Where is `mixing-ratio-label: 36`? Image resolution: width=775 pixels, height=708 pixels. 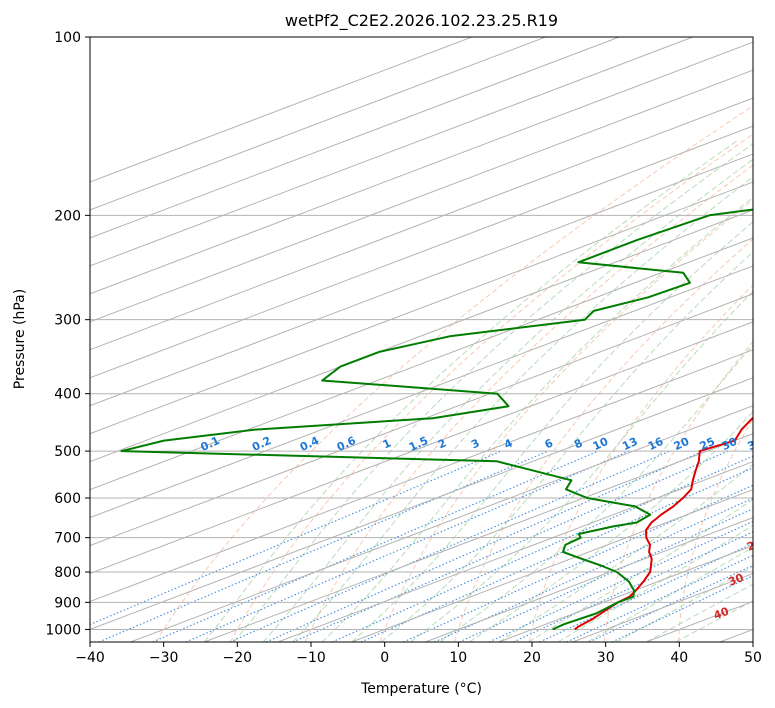 mixing-ratio-label: 36 is located at coordinates (756, 444).